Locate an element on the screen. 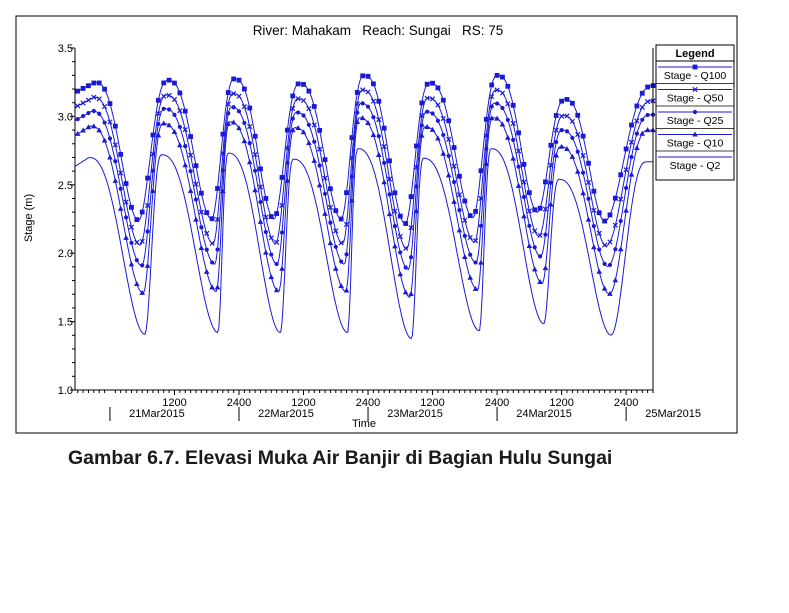 Image resolution: width=789 pixels, height=613 pixels. x-tick-label: 2400 is located at coordinates (497, 403).